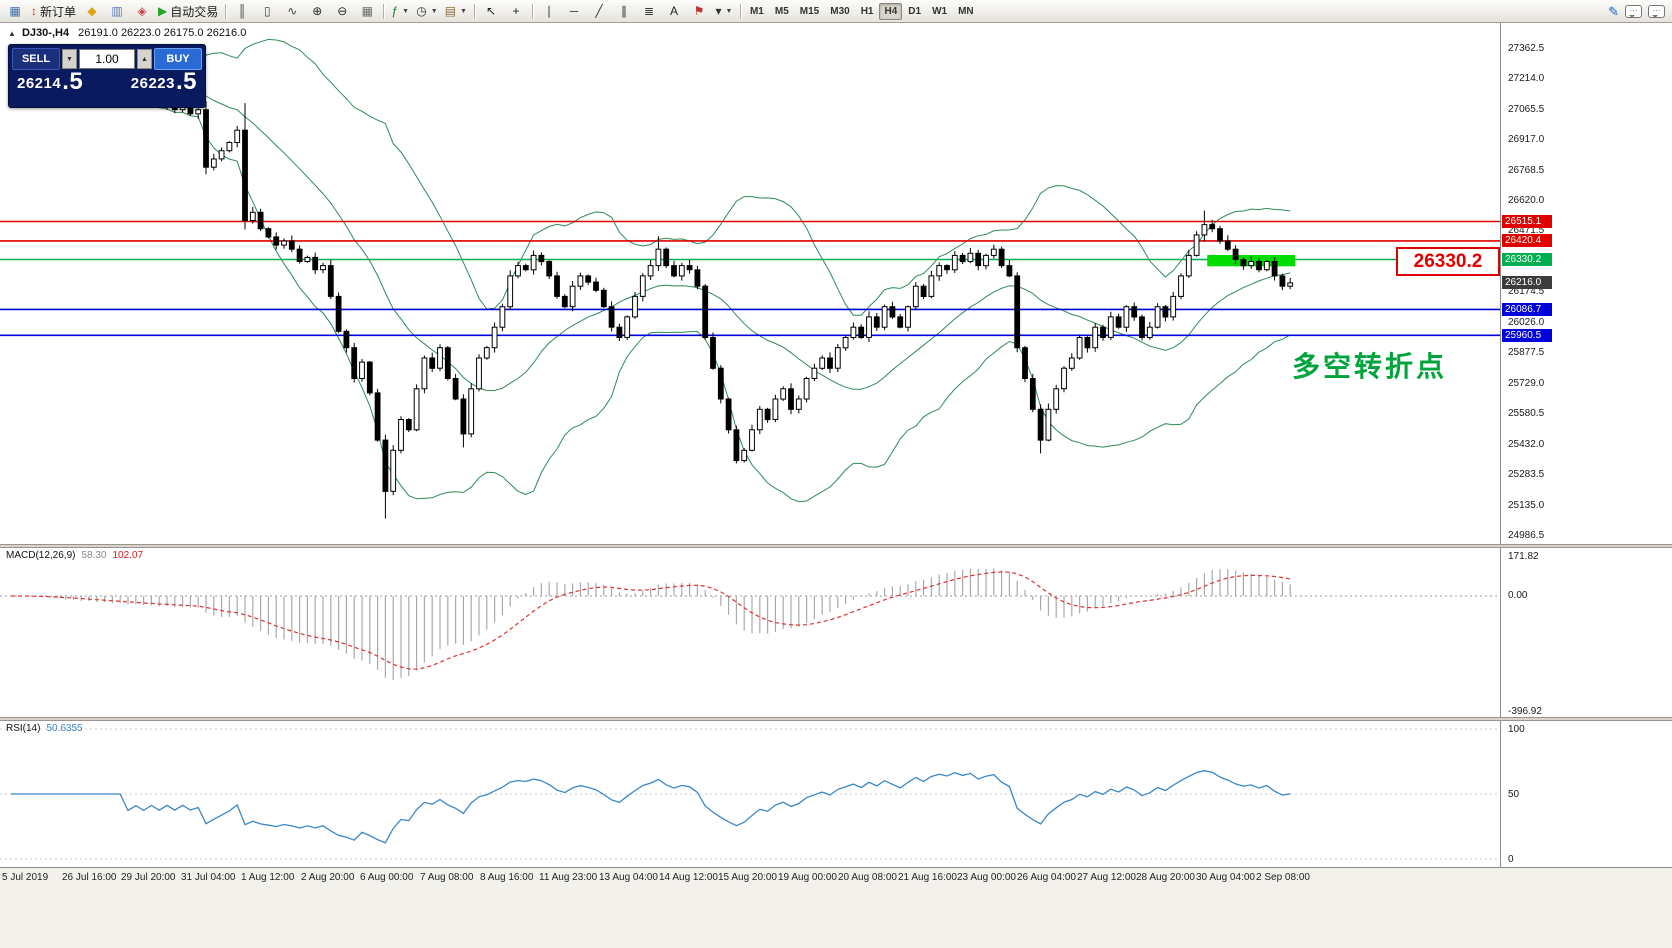 The width and height of the screenshot is (1672, 948). Describe the element at coordinates (148, 877) in the screenshot. I see `time-axis-label: 29 Jul 20:00` at that location.